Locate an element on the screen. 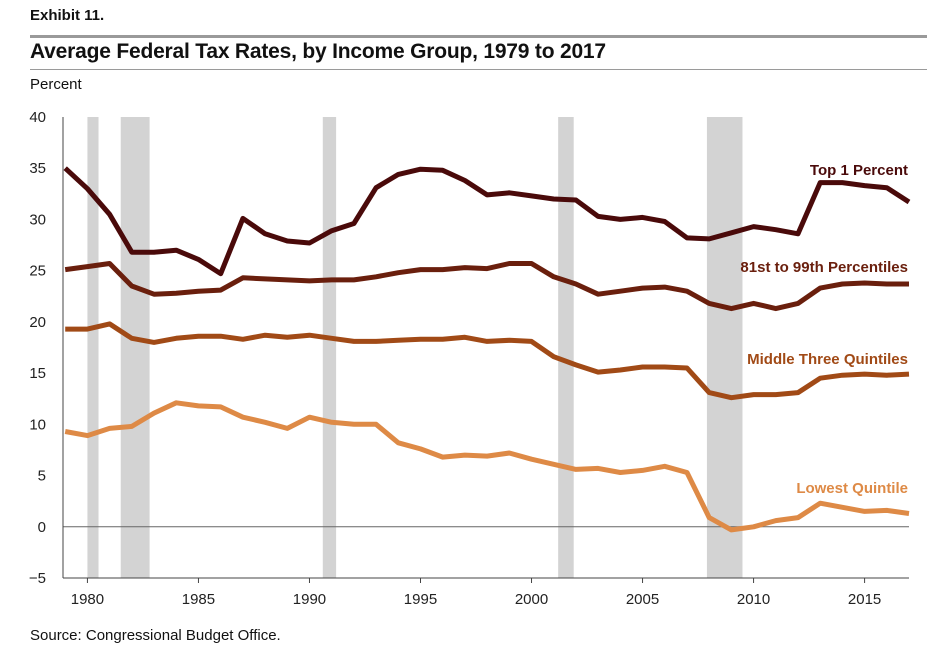  source-note: Source: Congressional Budget Office. is located at coordinates (155, 635).